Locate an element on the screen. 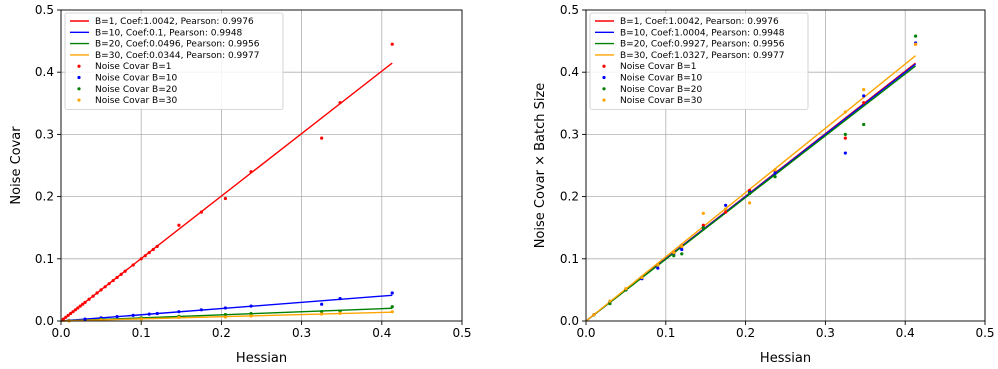  legend-entry-series: Noise Covar B=1 is located at coordinates (658, 67).